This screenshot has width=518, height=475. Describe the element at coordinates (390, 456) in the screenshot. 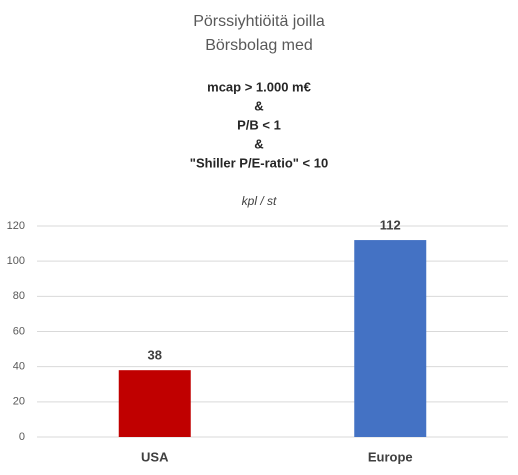

I see `x-tick-label: Europe` at that location.